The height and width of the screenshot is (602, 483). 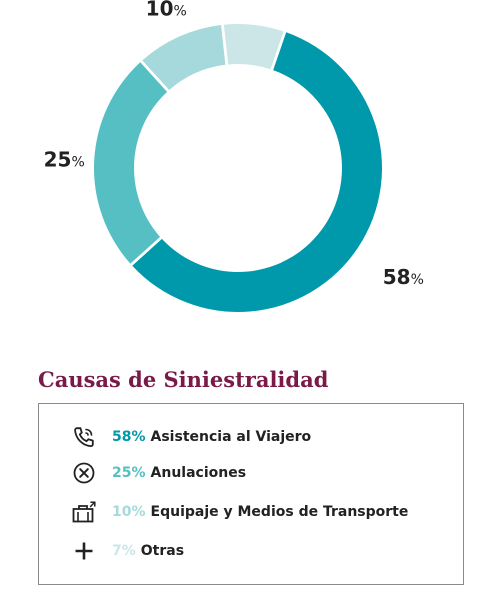 I want to click on slice-label-equipaje: 10%, so click(x=166, y=10).